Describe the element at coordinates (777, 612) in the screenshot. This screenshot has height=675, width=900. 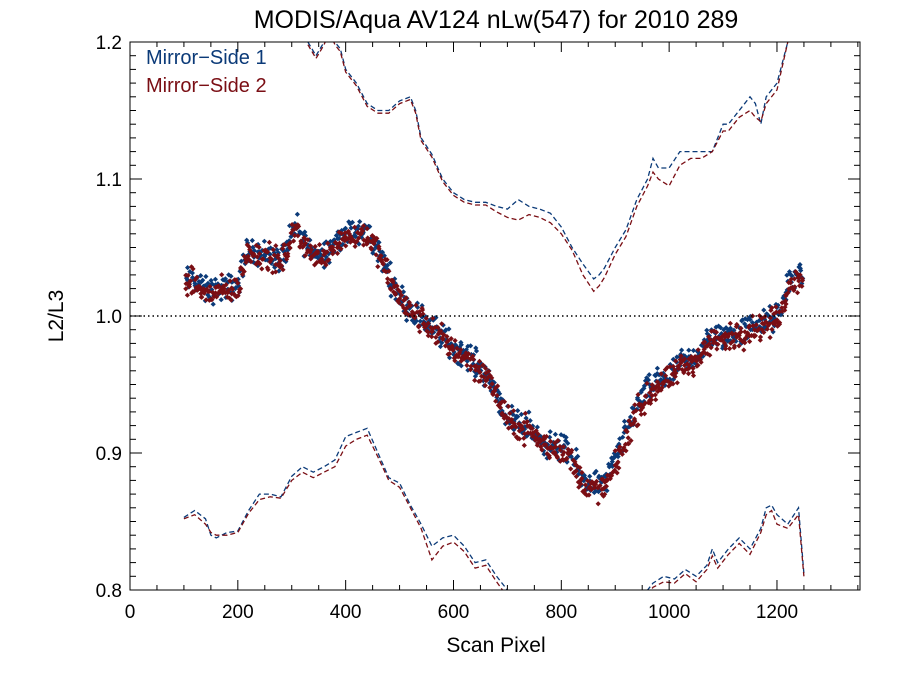
I see `x-tick-label: 1200` at that location.